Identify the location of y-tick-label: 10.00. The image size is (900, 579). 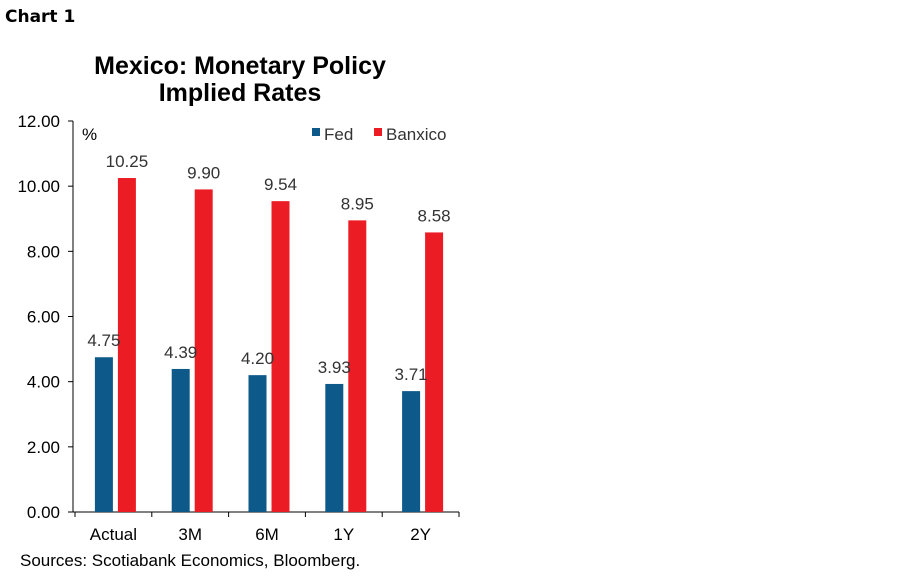
(38, 186).